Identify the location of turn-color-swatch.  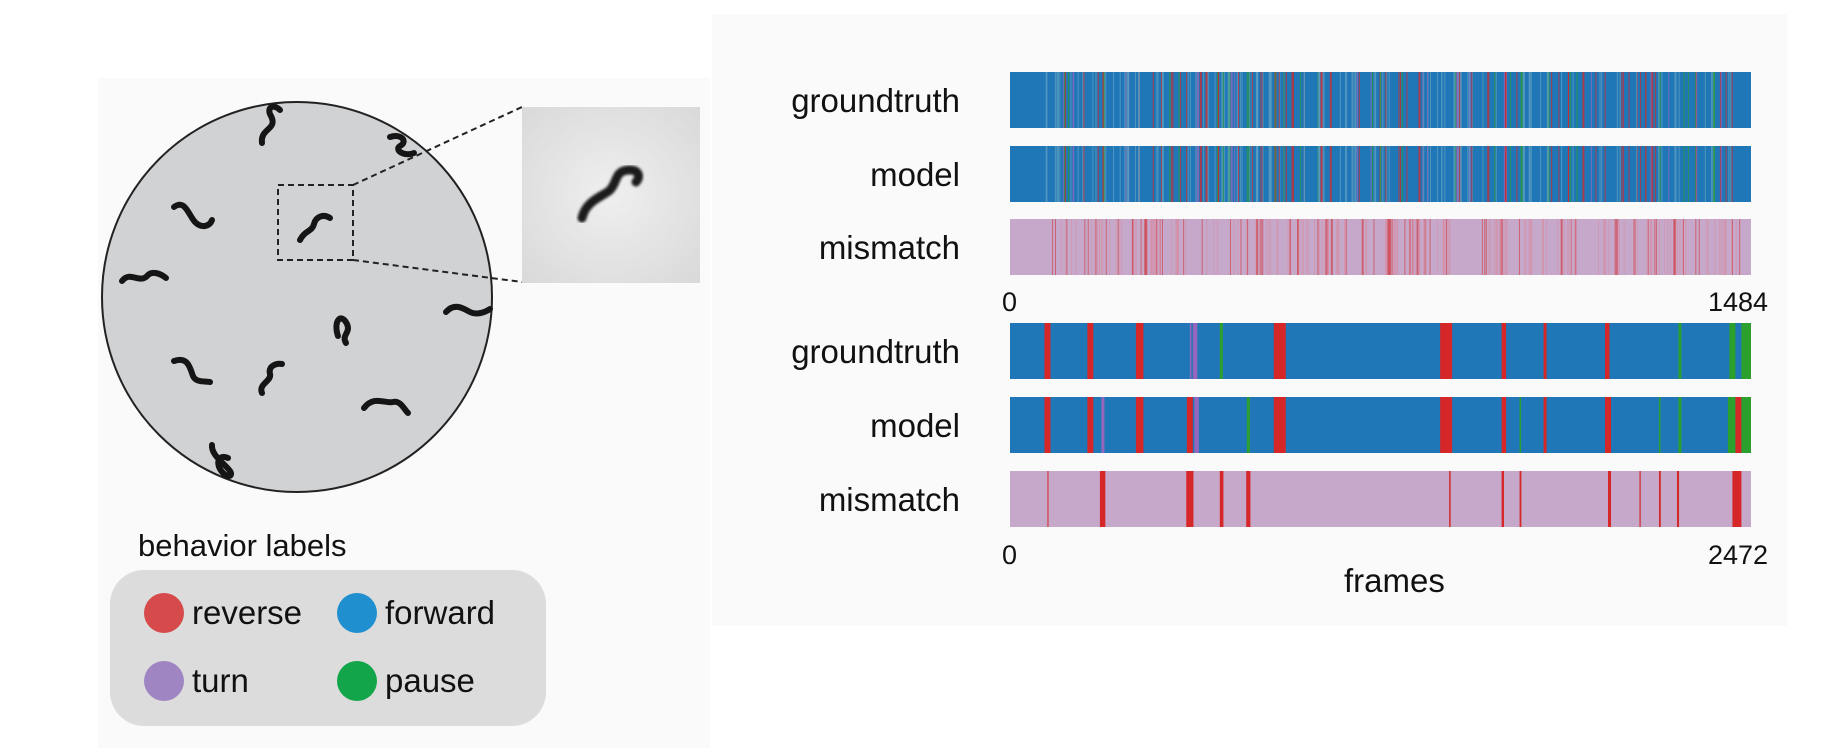
(164, 681).